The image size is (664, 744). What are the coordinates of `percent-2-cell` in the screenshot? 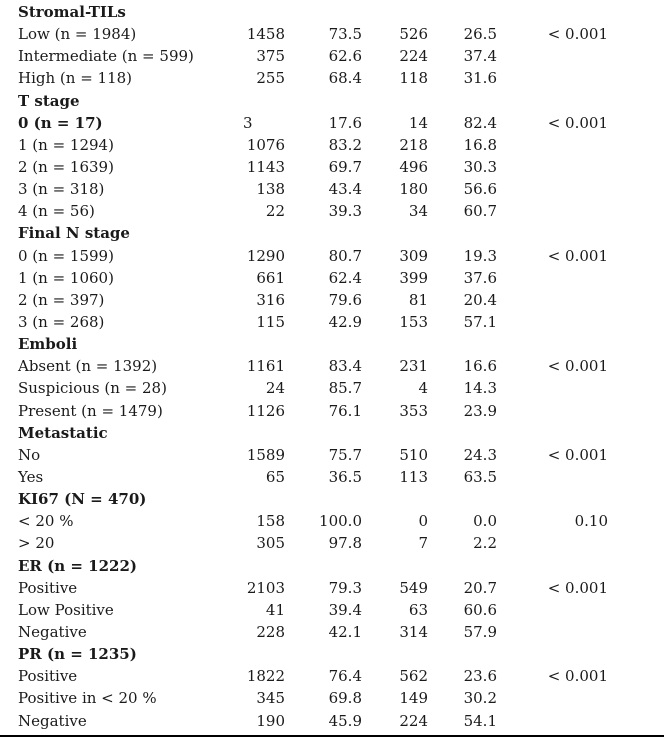 It's located at (462, 433).